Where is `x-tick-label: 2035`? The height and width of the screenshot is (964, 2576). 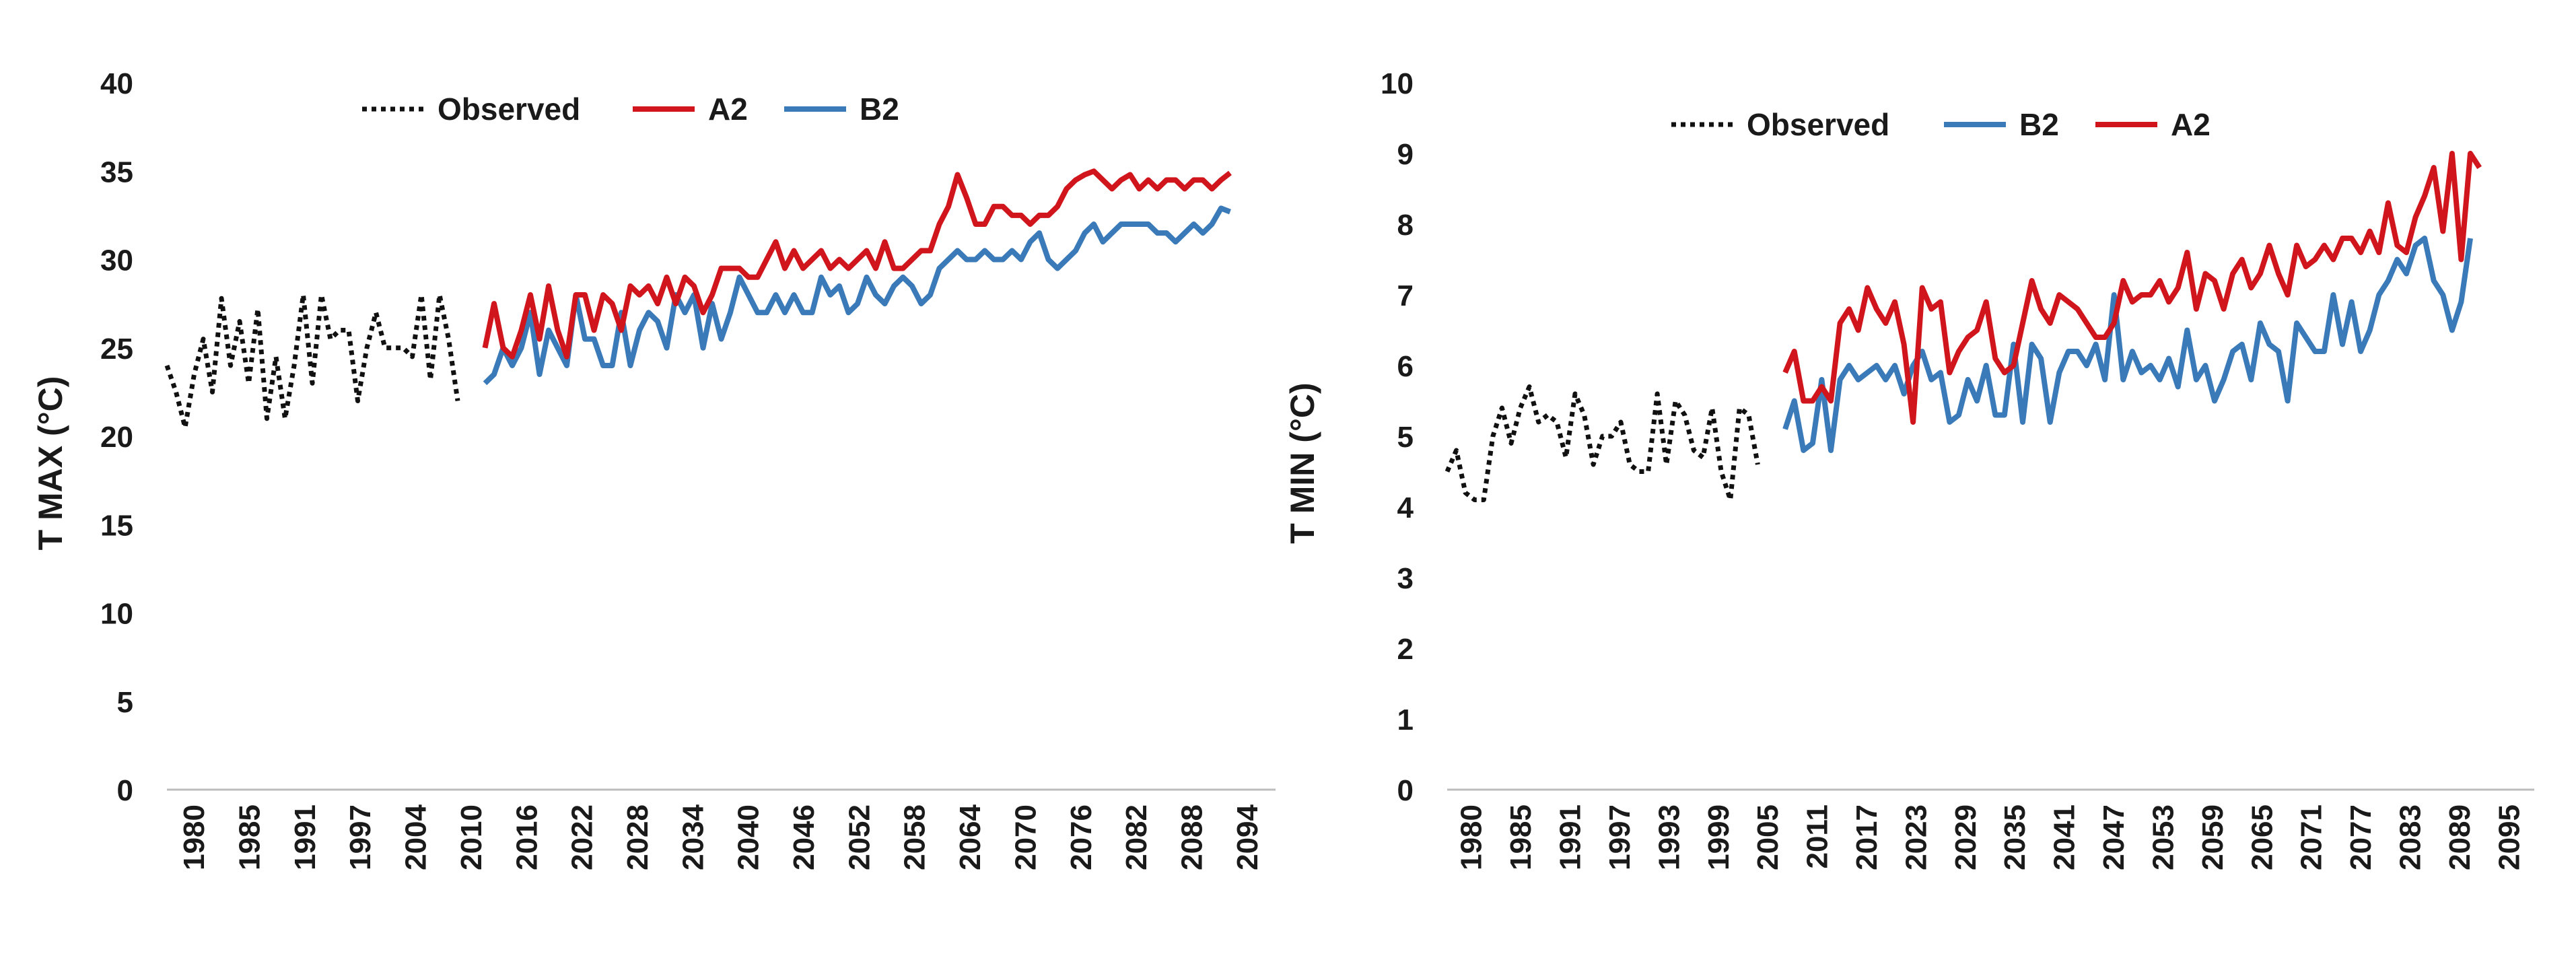 x-tick-label: 2035 is located at coordinates (2014, 837).